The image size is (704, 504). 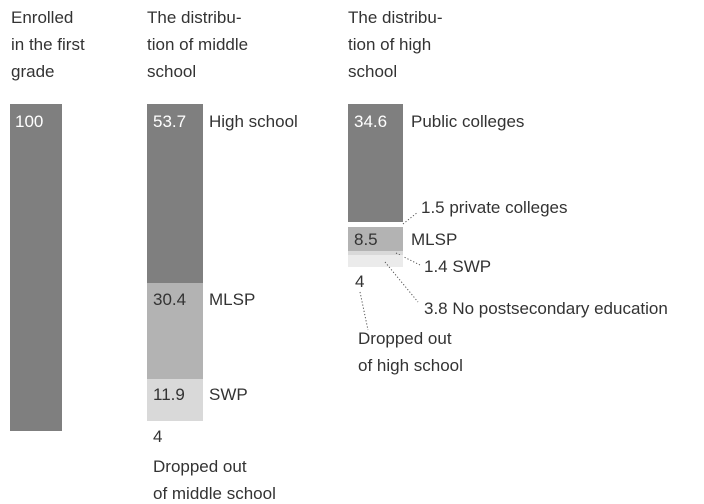 What do you see at coordinates (198, 44) in the screenshot?
I see `column-header-middle-school: The distribu- tion of middle school` at bounding box center [198, 44].